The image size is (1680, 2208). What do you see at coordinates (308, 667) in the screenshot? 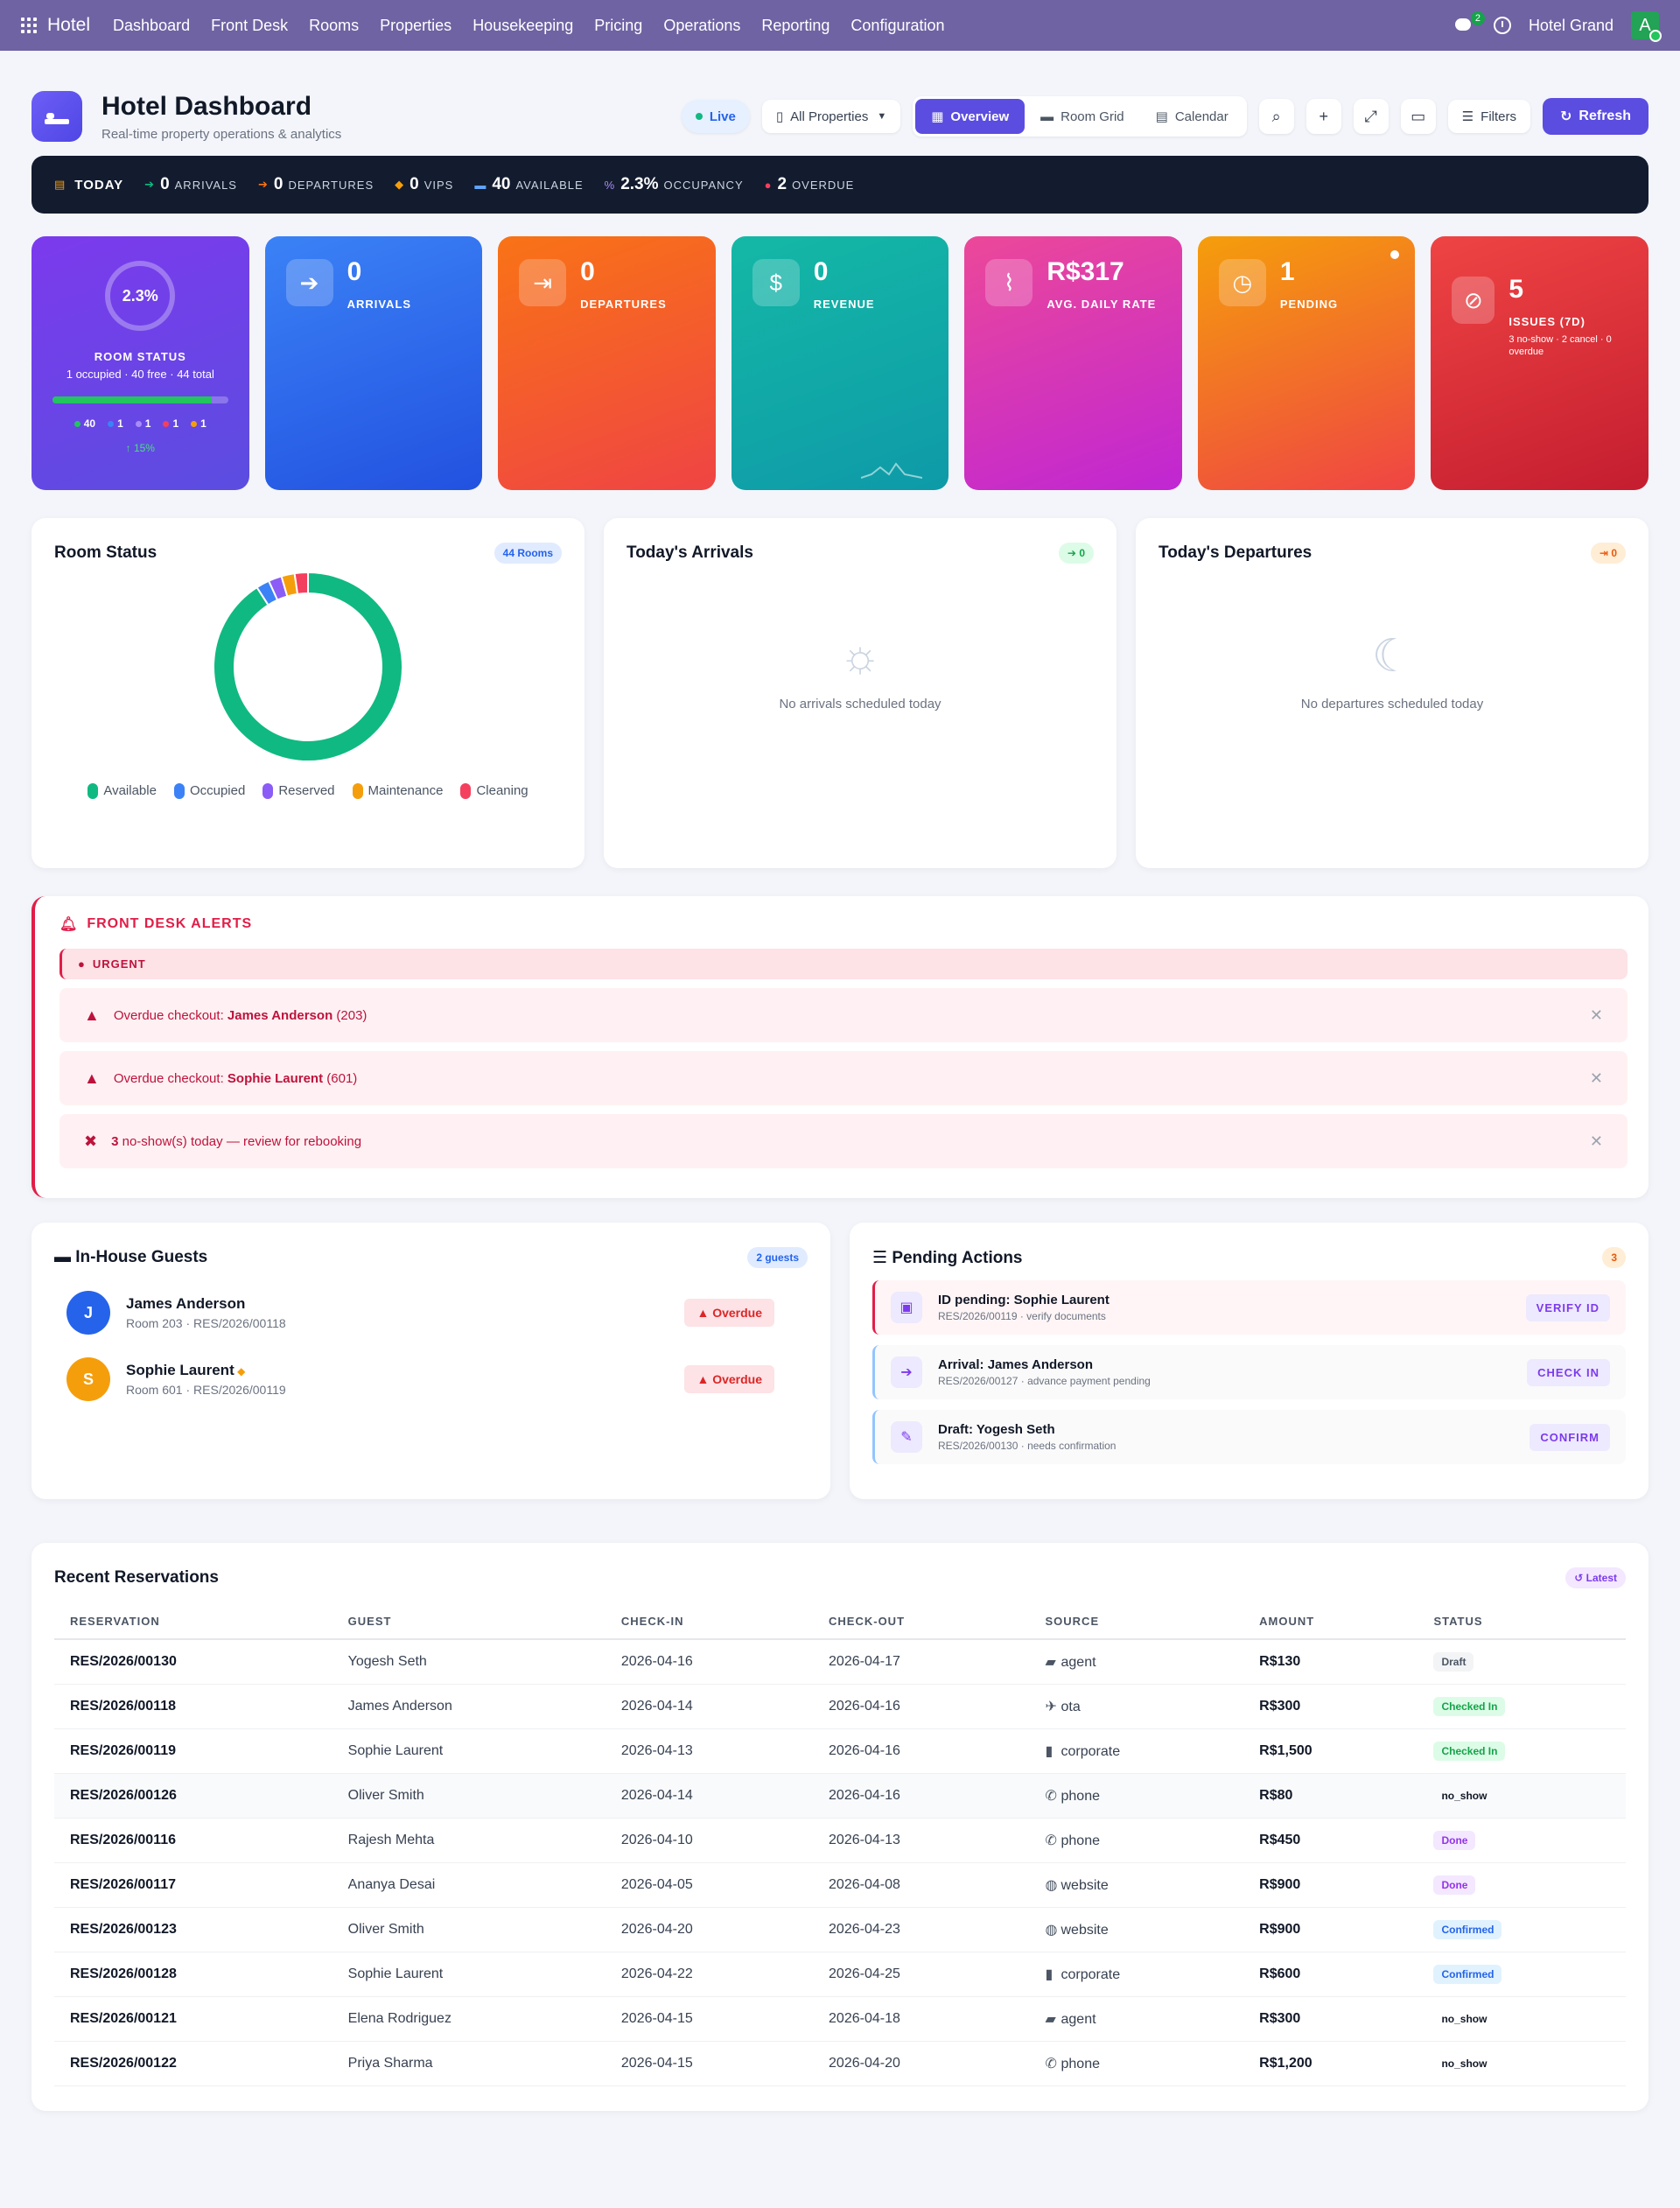
I see `donut-slice-available` at bounding box center [308, 667].